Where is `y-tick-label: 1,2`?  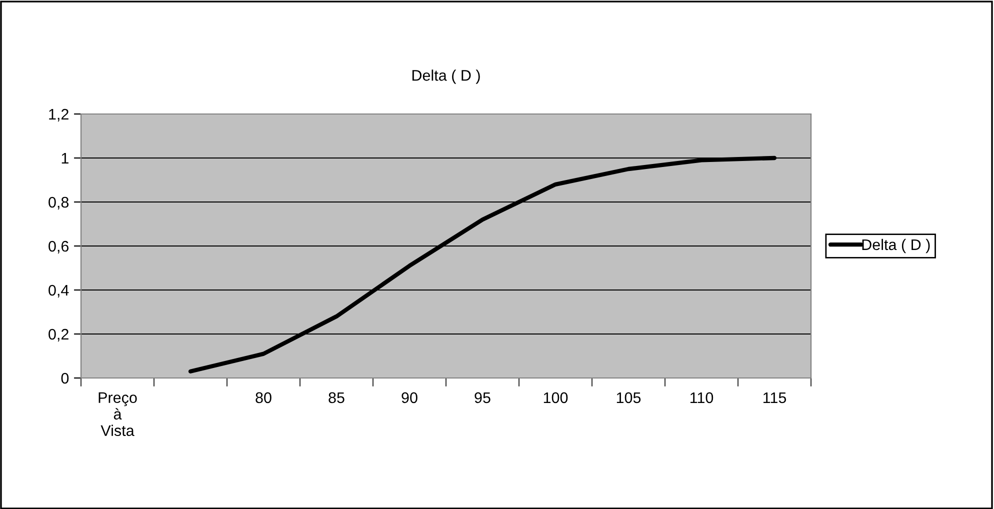 y-tick-label: 1,2 is located at coordinates (58, 115).